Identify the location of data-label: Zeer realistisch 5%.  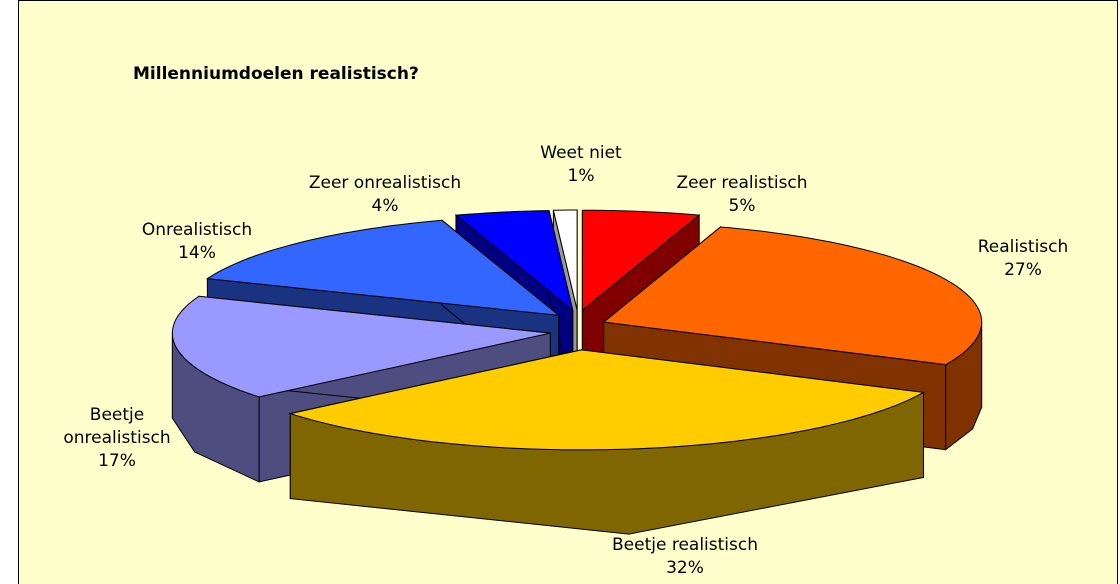
(742, 195).